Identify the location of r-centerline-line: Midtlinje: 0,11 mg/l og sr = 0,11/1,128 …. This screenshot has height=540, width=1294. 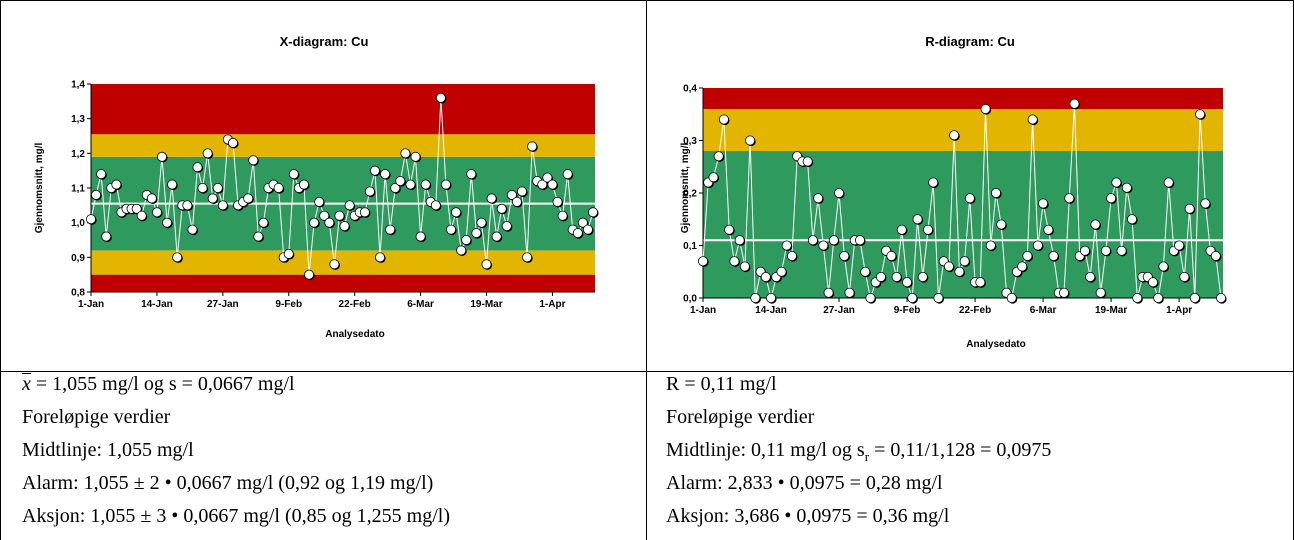
(858, 456).